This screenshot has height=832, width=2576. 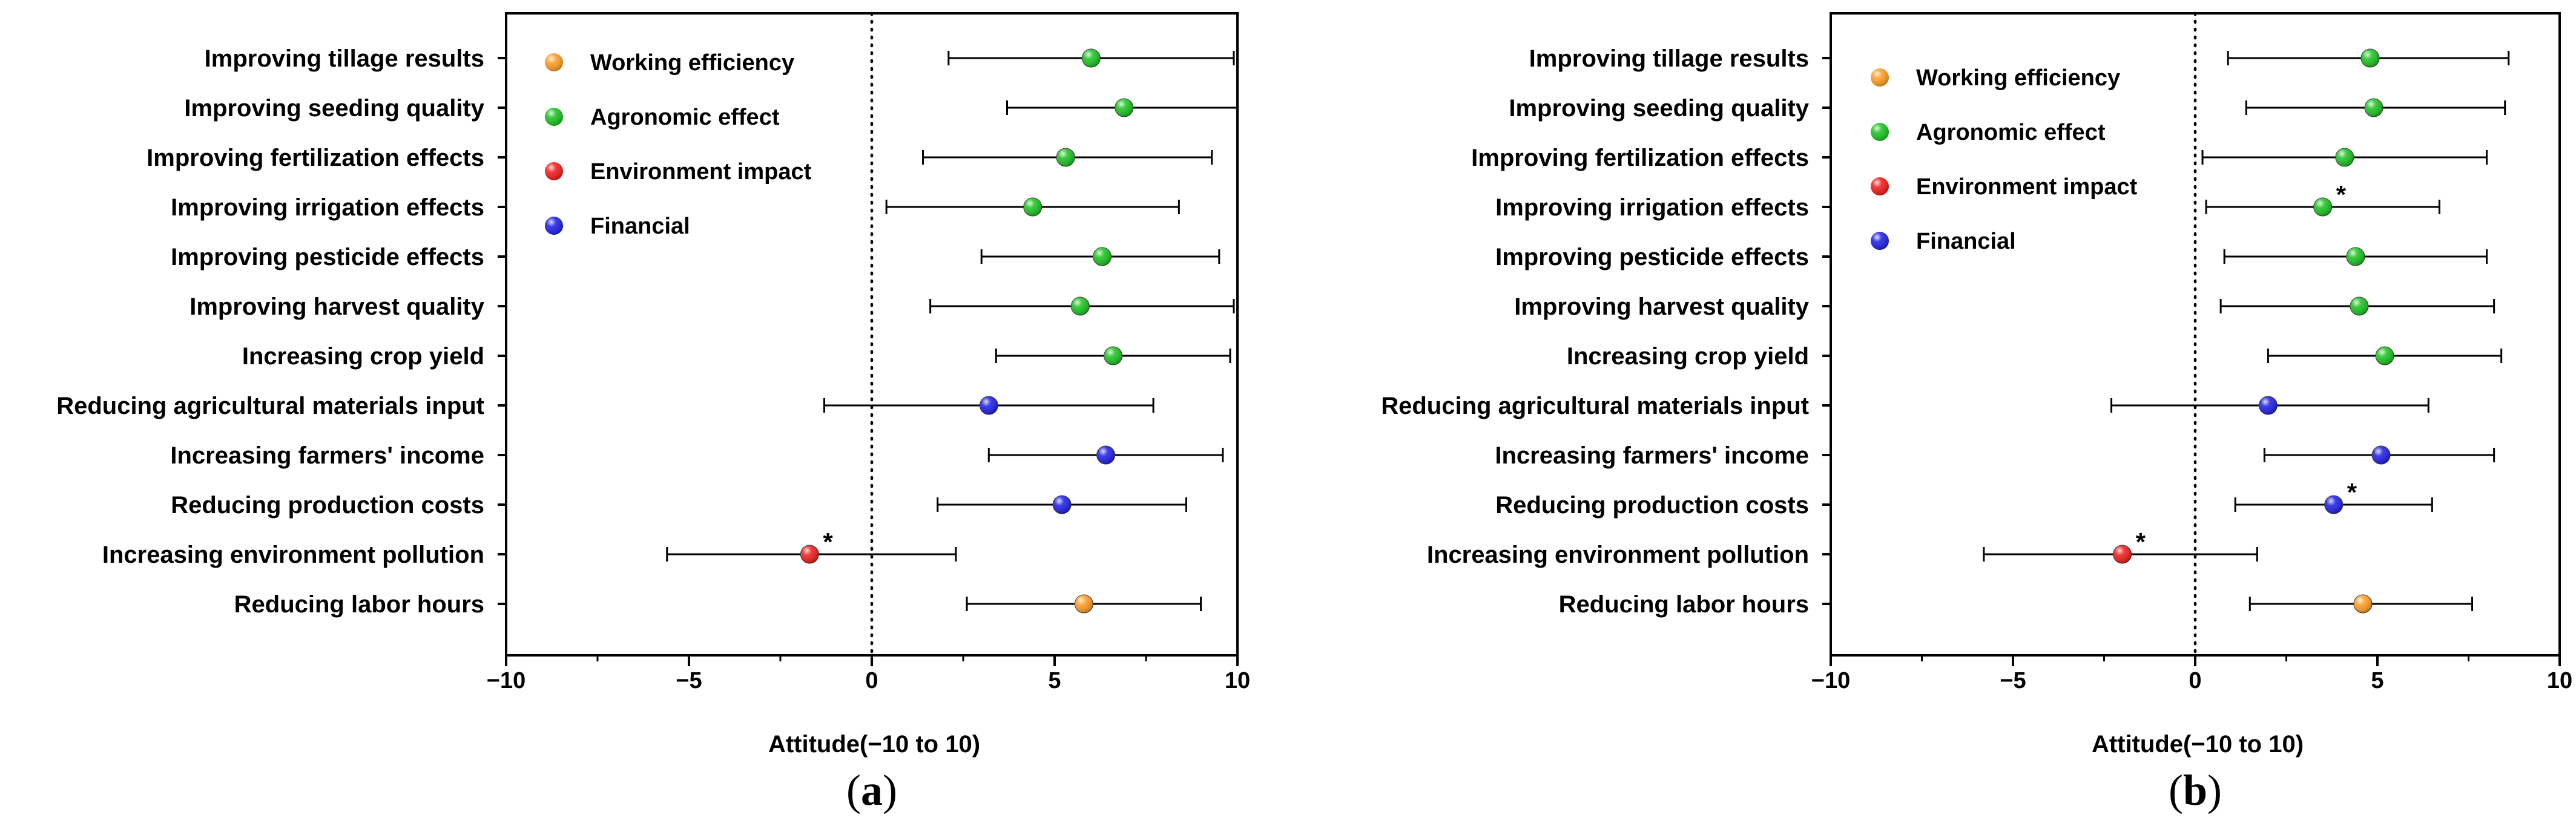 I want to click on caption-letter: a, so click(x=872, y=790).